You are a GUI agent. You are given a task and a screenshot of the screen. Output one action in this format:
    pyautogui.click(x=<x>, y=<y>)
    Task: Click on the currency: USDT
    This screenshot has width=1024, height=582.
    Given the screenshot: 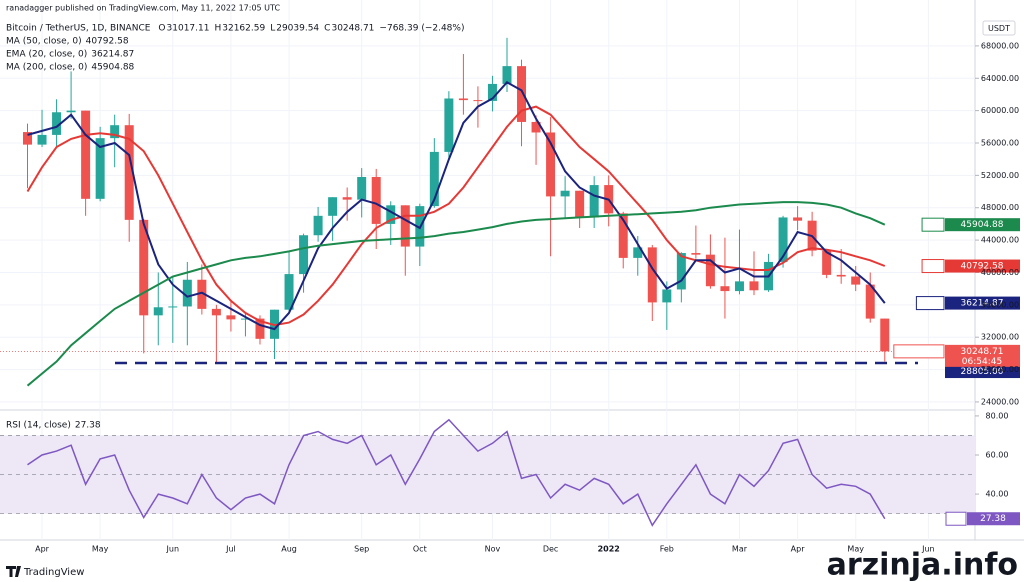 What is the action you would take?
    pyautogui.click(x=999, y=28)
    